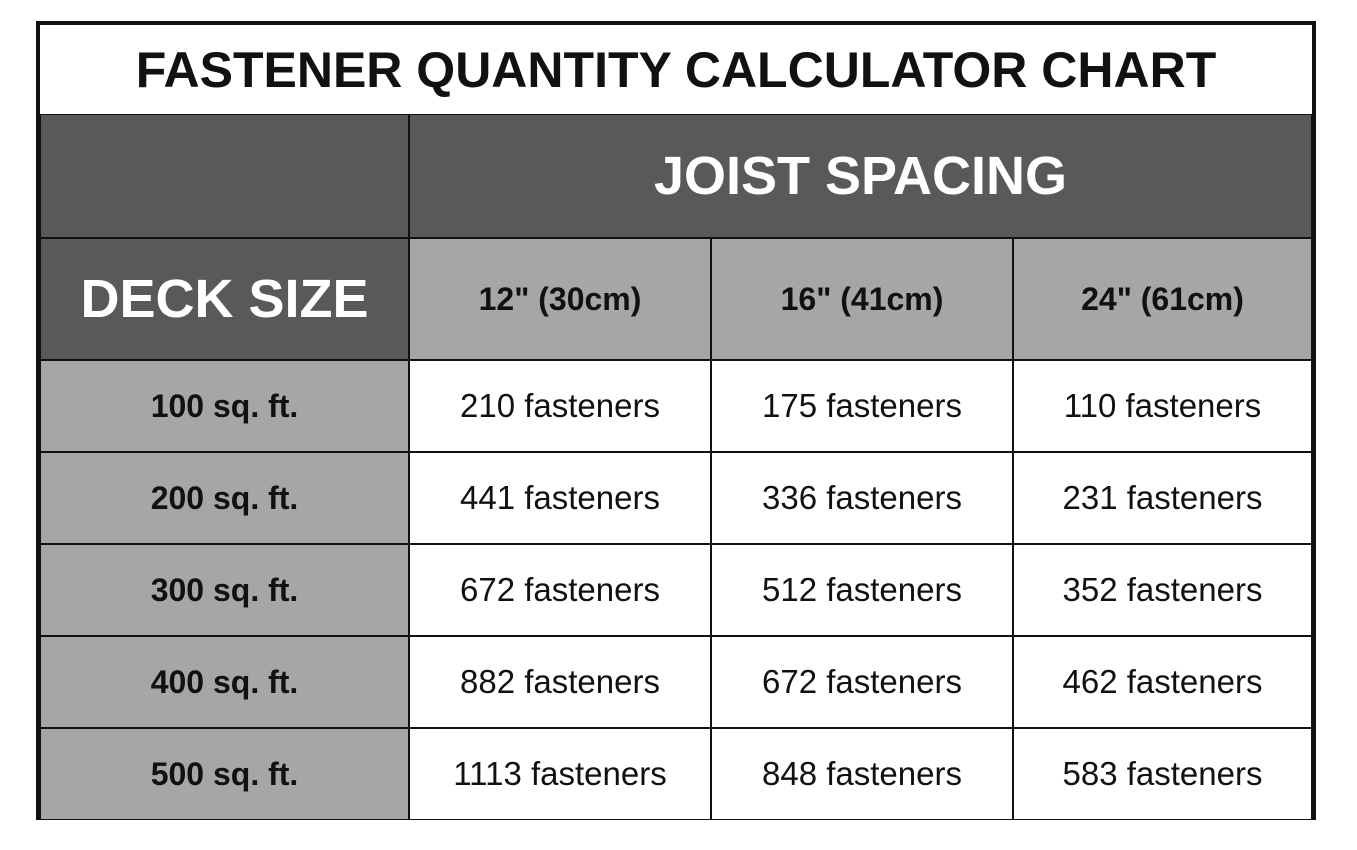 Image resolution: width=1357 pixels, height=850 pixels. What do you see at coordinates (560, 406) in the screenshot?
I see `data-cell: 210 fasteners` at bounding box center [560, 406].